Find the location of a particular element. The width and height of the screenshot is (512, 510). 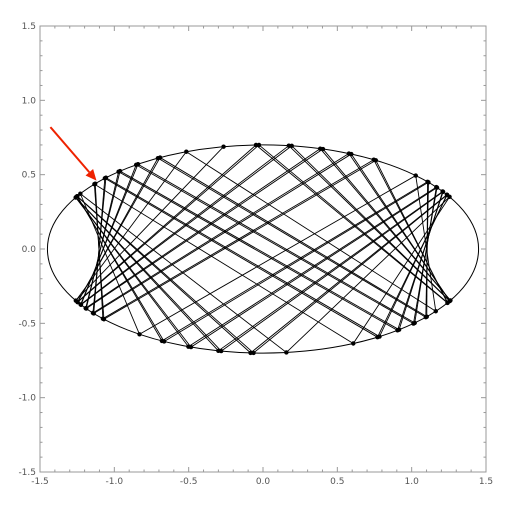

x-tick-label: 1.5 is located at coordinates (486, 482).